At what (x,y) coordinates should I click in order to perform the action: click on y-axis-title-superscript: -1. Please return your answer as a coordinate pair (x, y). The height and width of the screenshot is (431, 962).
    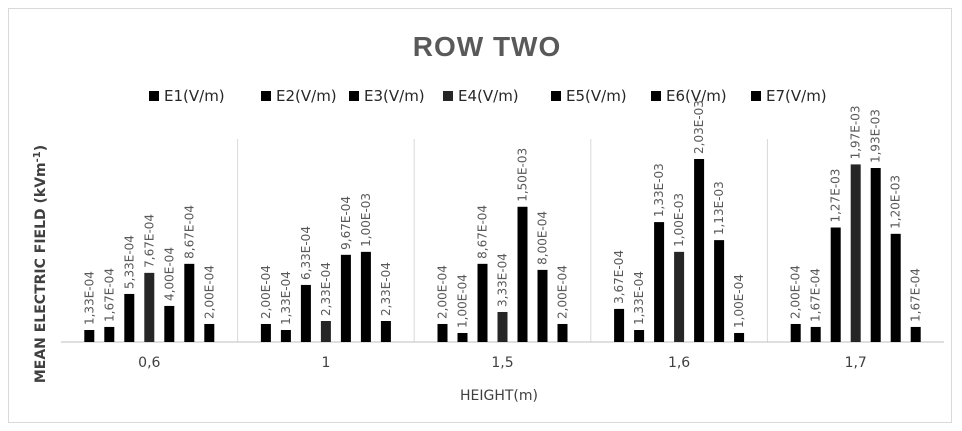
    Looking at the image, I should click on (37, 156).